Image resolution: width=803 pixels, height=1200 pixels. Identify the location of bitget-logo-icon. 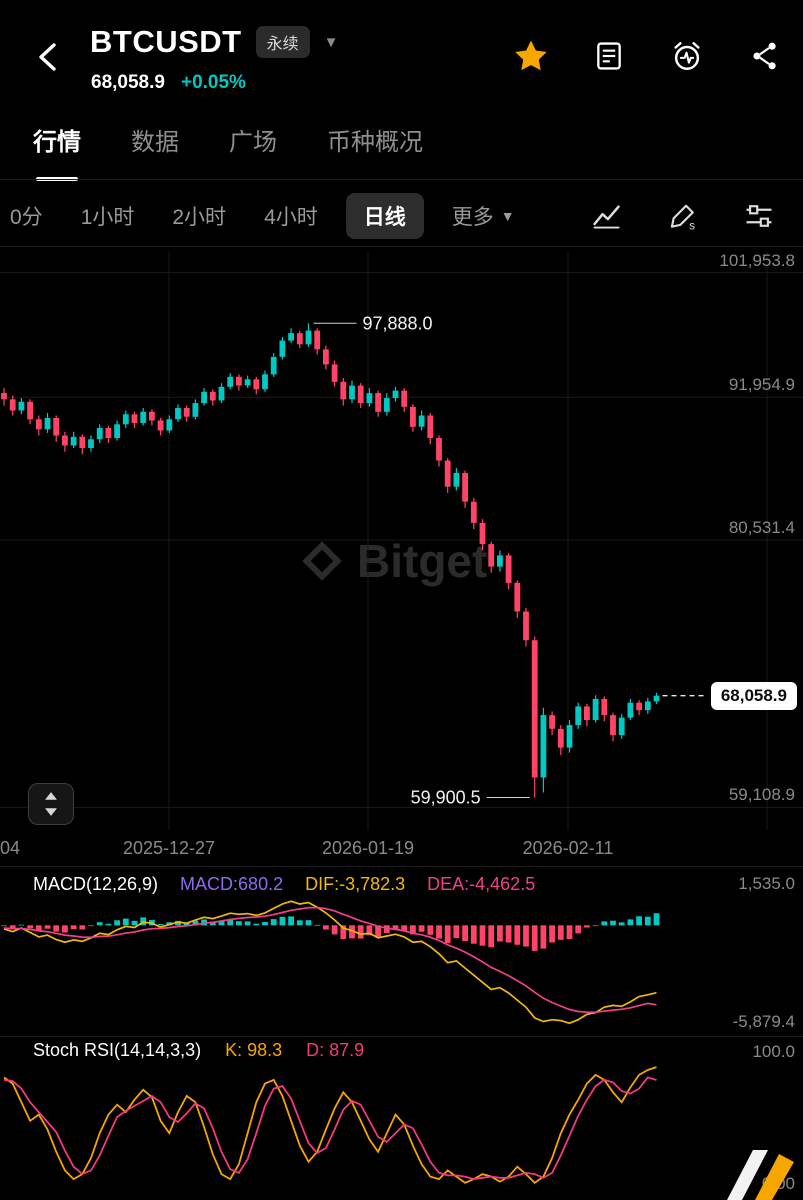
(322, 561).